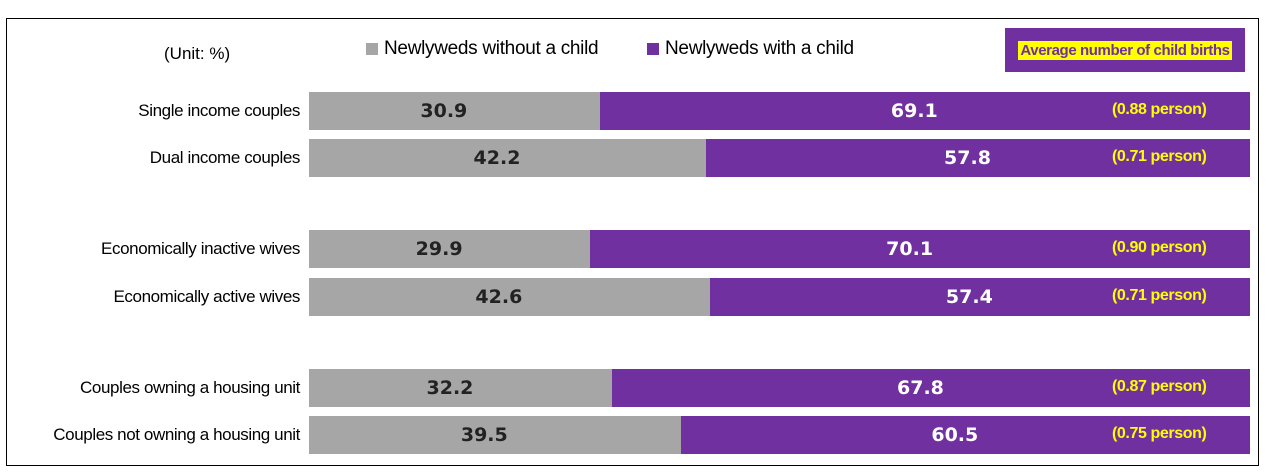 The width and height of the screenshot is (1266, 472). I want to click on category-label: Couples not owning a housing unit, so click(176, 434).